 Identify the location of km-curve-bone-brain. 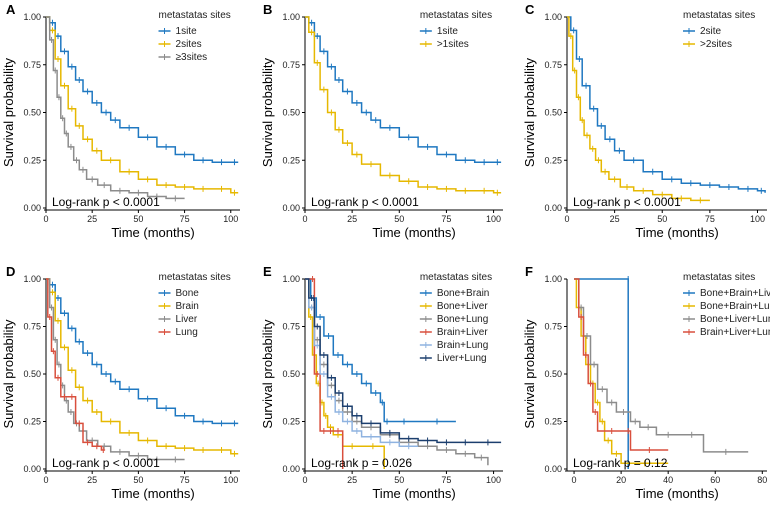
(380, 350).